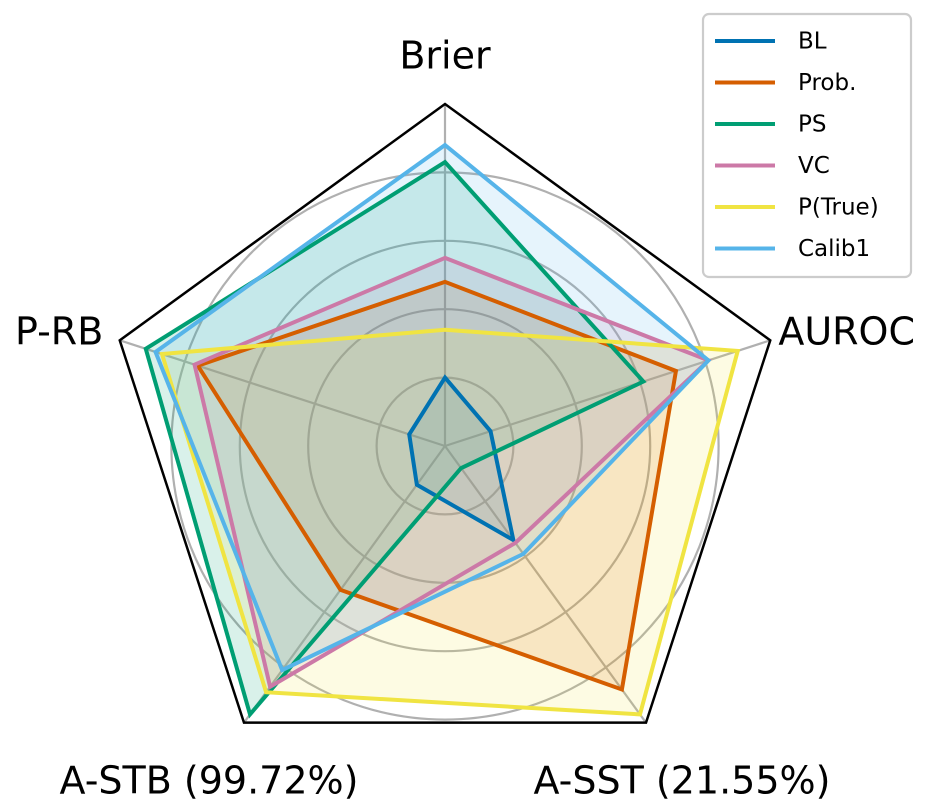  Describe the element at coordinates (209, 781) in the screenshot. I see `axis-label-a-stb-99-72: A-STB (99.72%)` at that location.